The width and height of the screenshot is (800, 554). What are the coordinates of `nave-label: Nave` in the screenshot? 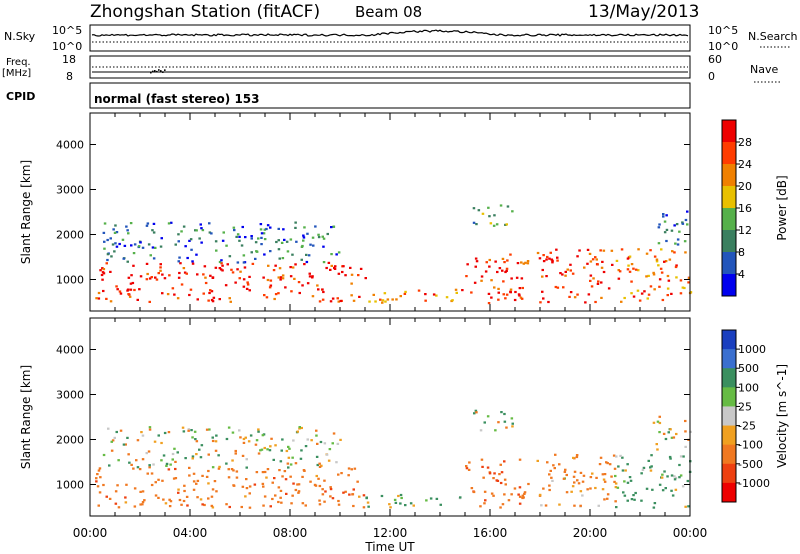 It's located at (764, 69).